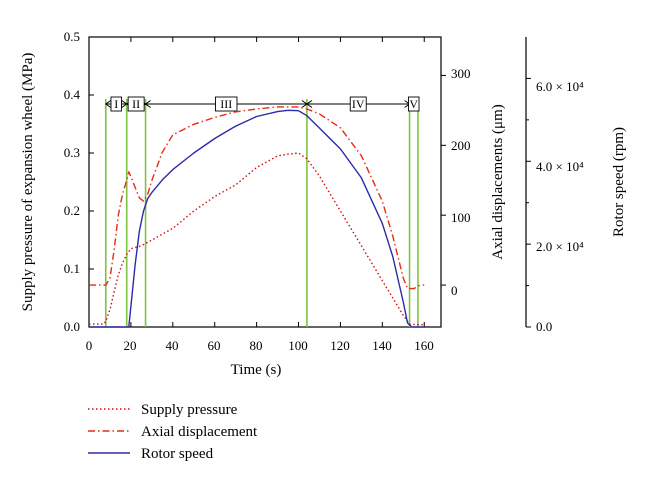 The image size is (660, 493). I want to click on speed-tick-label: 0.0, so click(544, 326).